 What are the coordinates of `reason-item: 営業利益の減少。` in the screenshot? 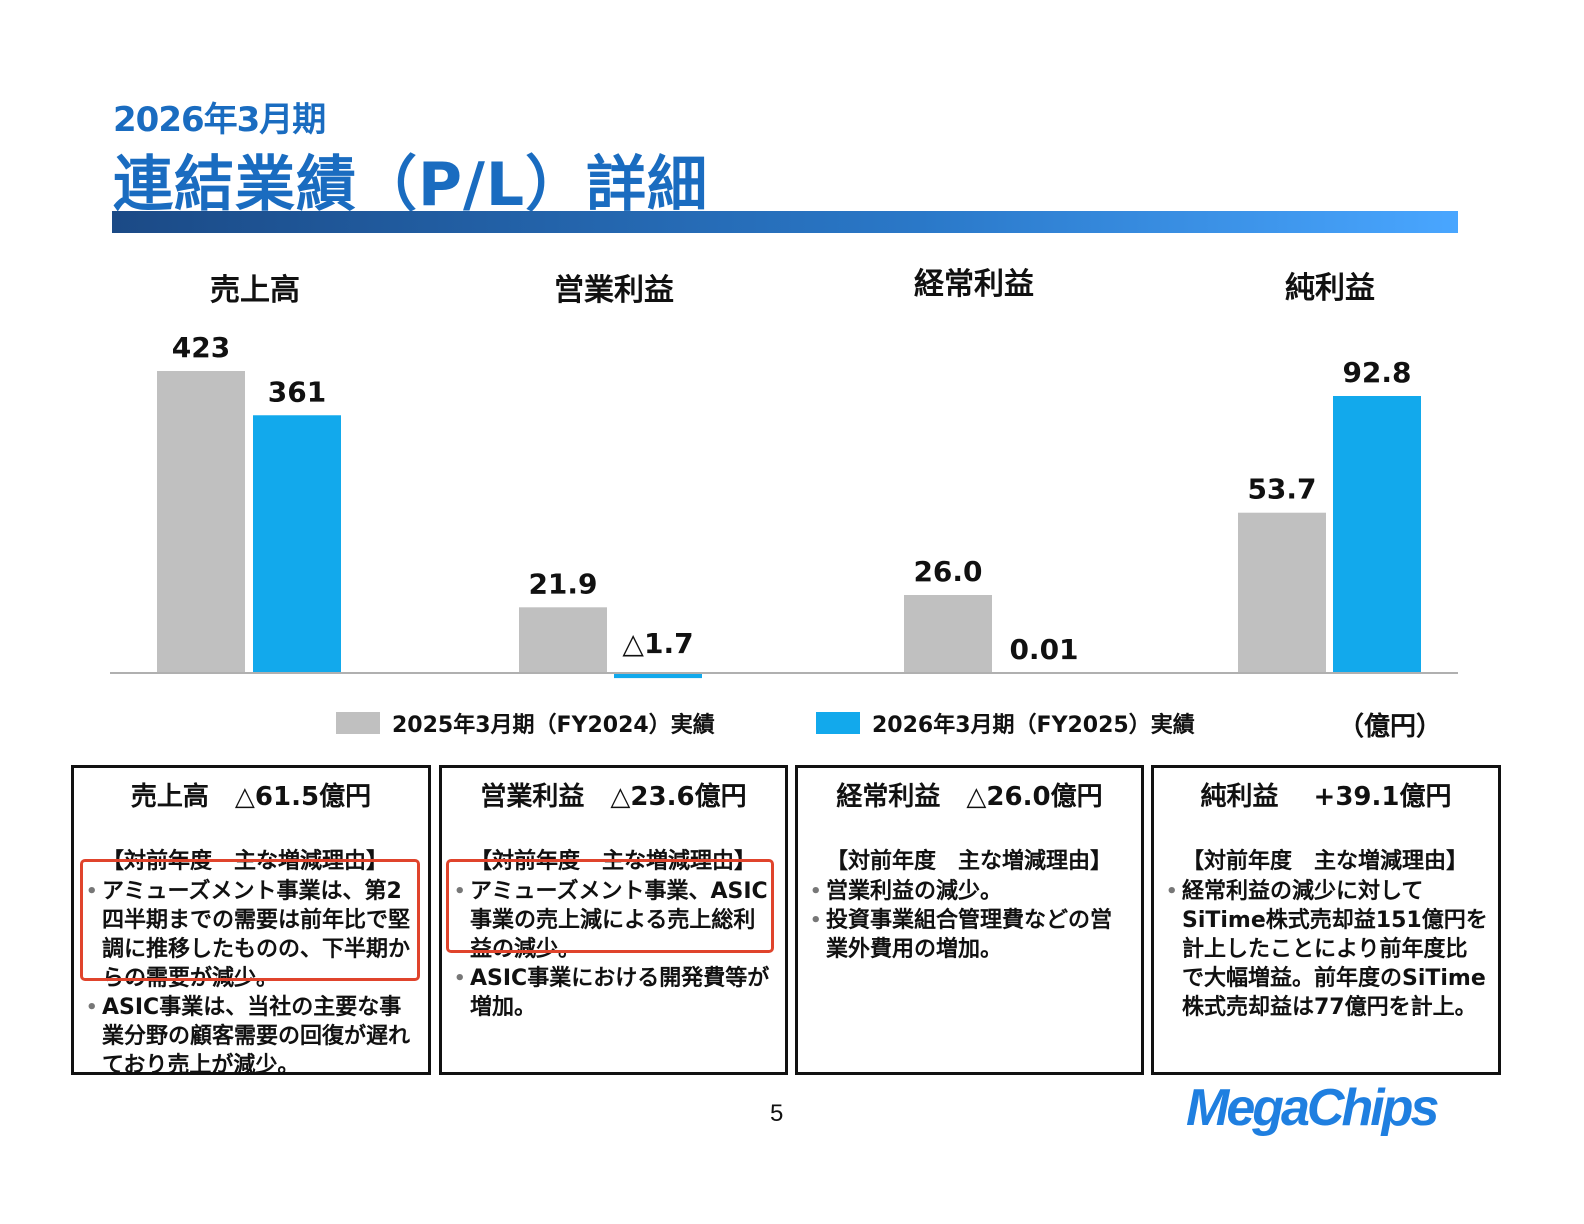 It's located at (970, 891).